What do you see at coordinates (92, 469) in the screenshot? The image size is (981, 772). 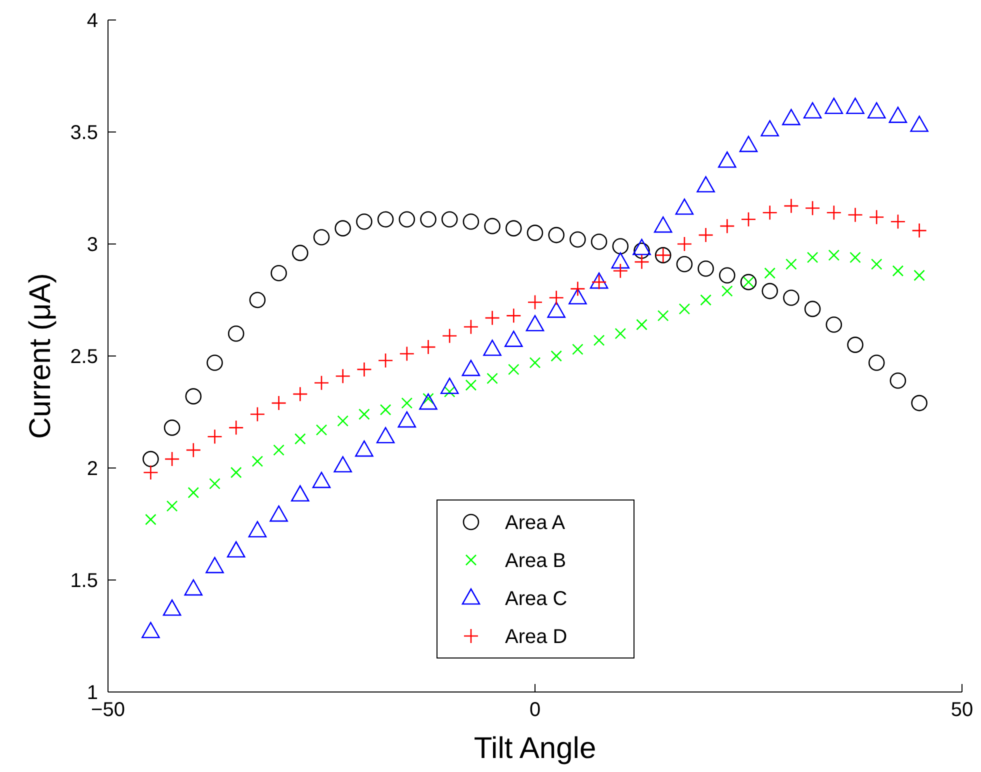 I see `y-tick-label: 2` at bounding box center [92, 469].